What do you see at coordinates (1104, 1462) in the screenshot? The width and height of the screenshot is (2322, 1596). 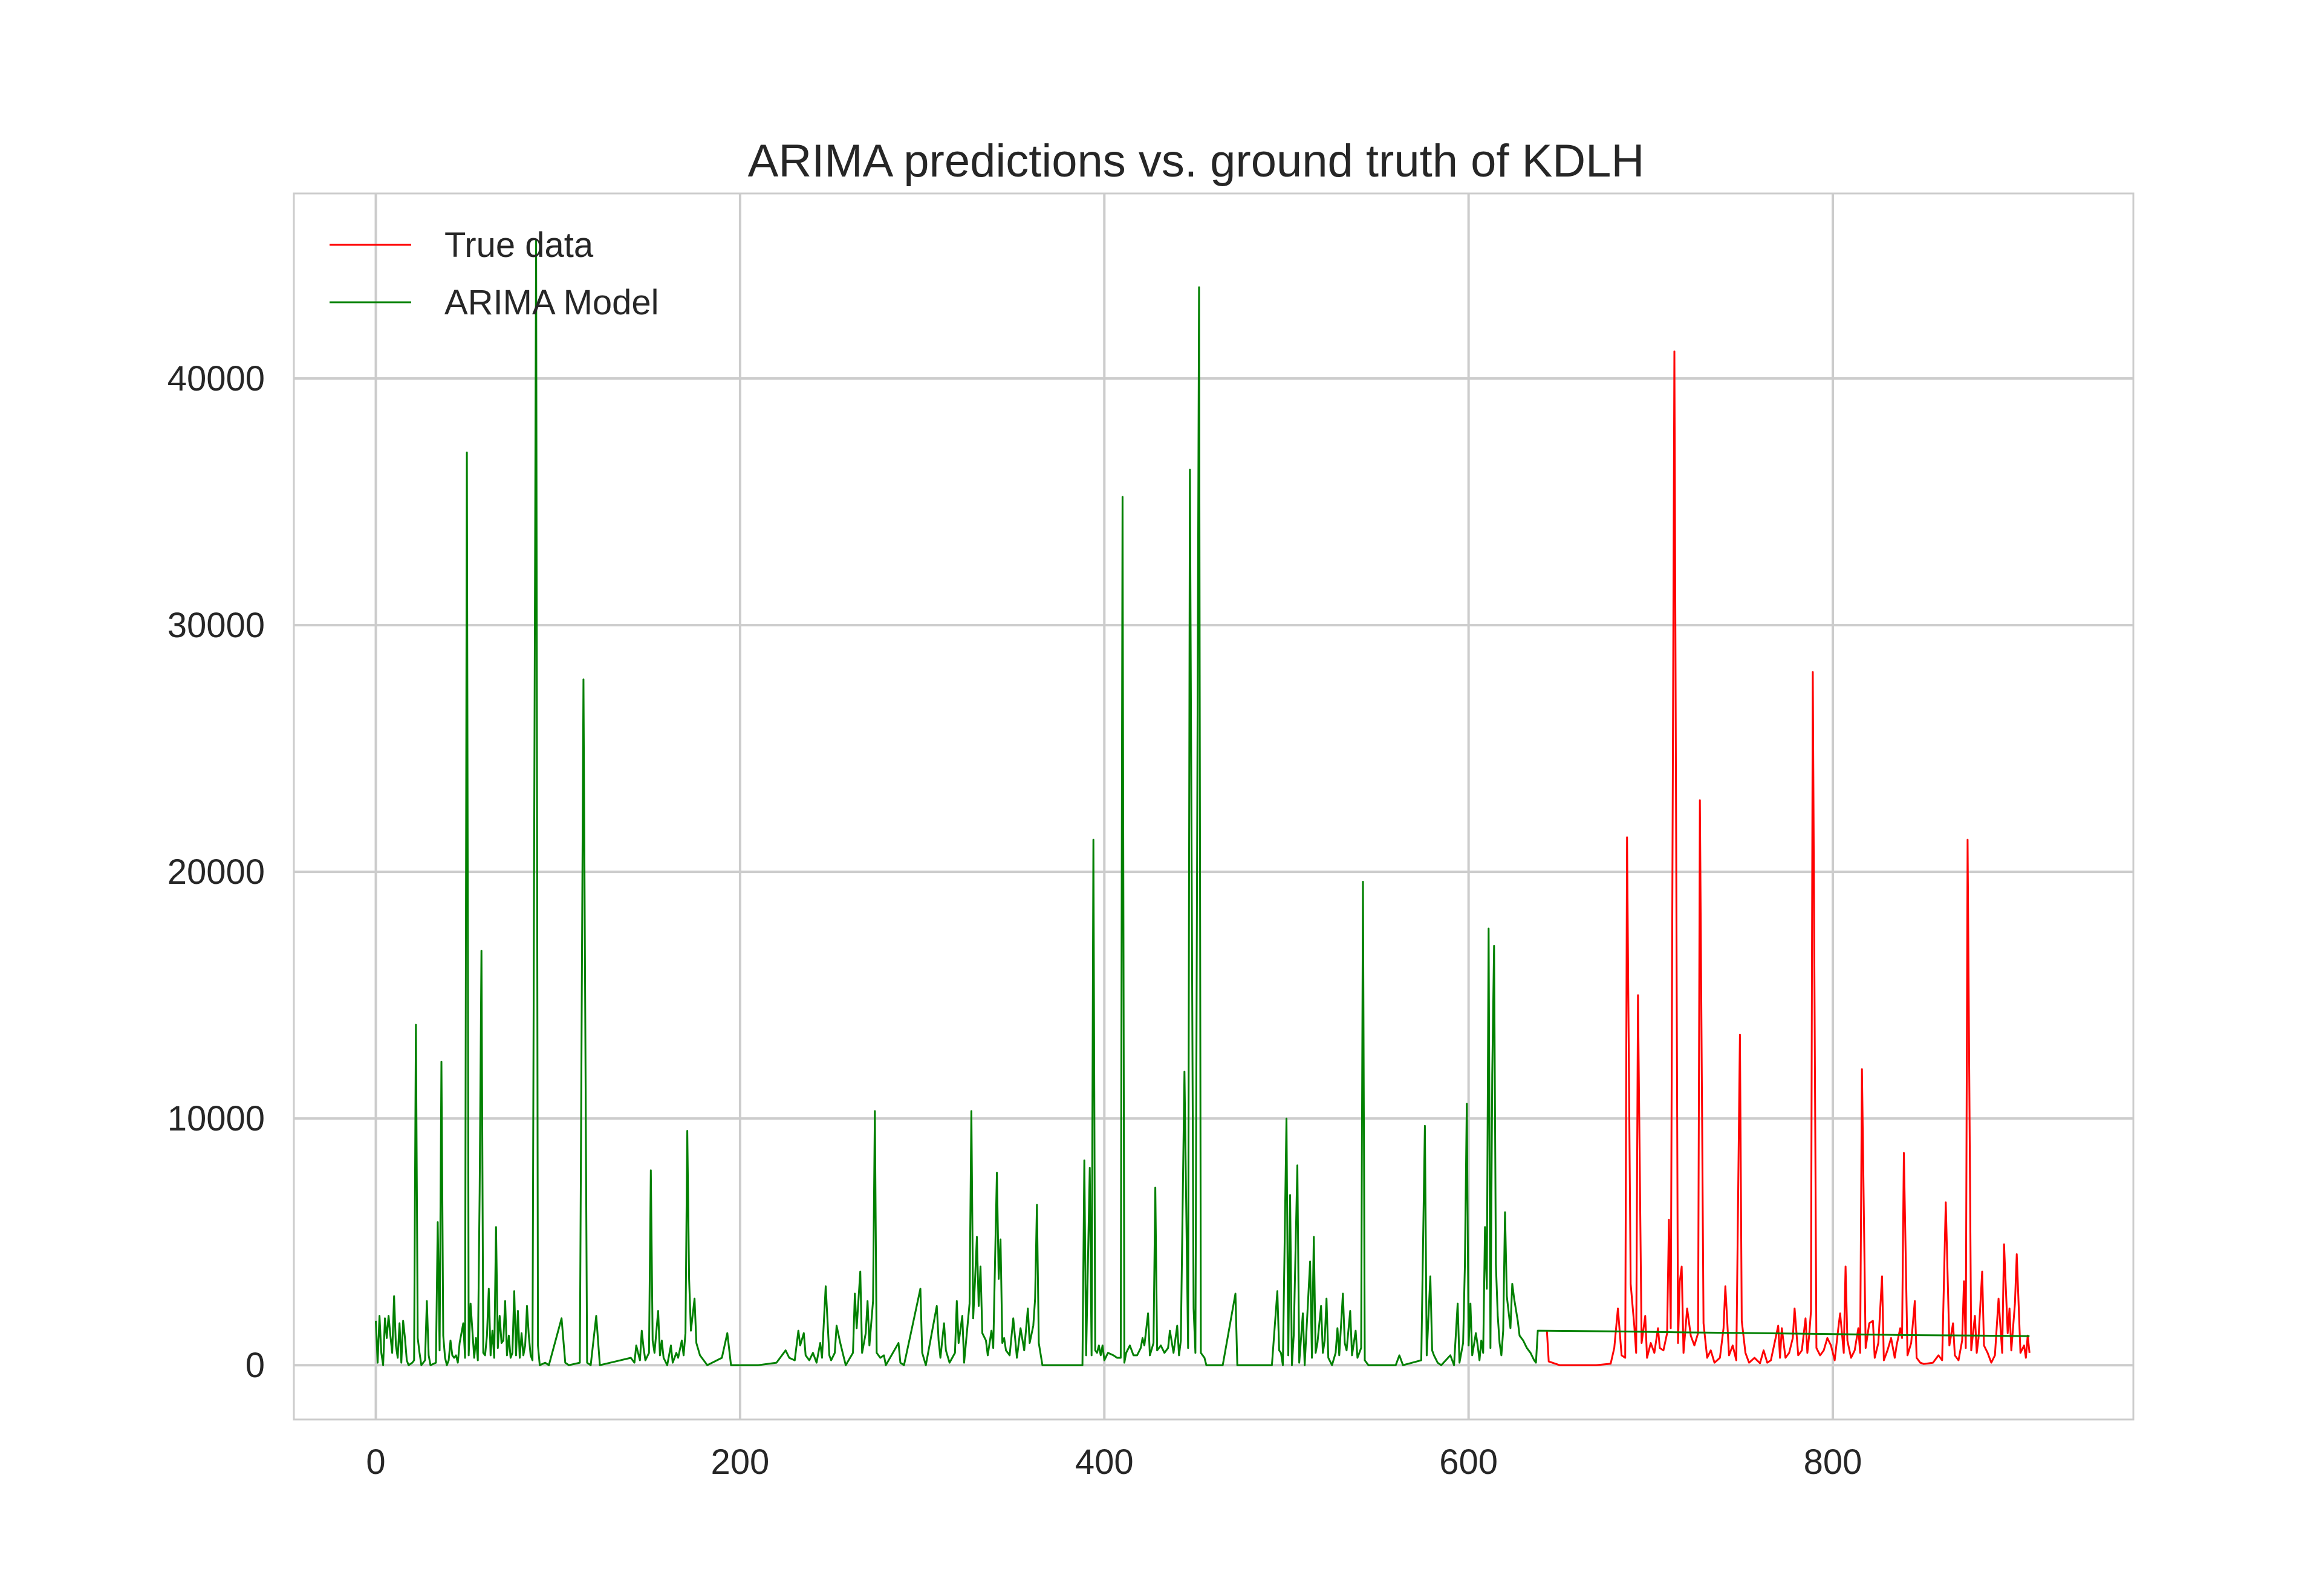 I see `x-tick-label: 400` at bounding box center [1104, 1462].